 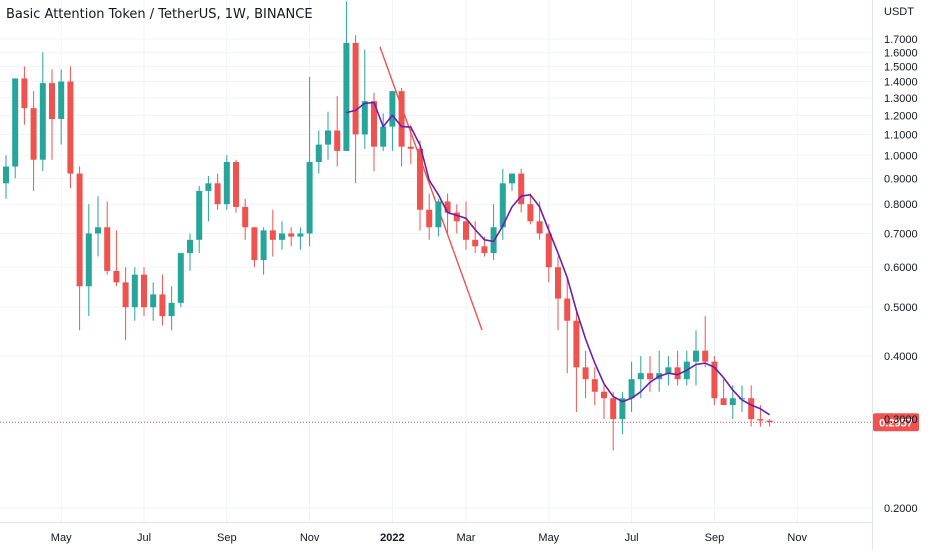 What do you see at coordinates (429, 538) in the screenshot?
I see `x-axis: May Jul Sep Nov 2022 Mar May Jul Sep Nov` at bounding box center [429, 538].